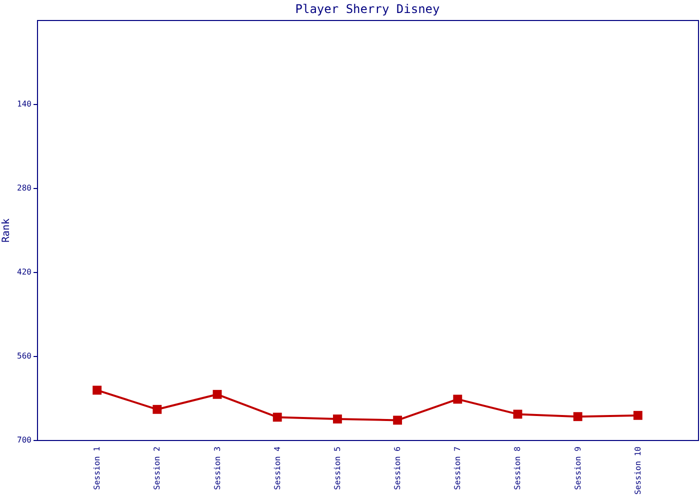 The width and height of the screenshot is (700, 500). What do you see at coordinates (637, 470) in the screenshot?
I see `x-tick-label: Session 10` at bounding box center [637, 470].